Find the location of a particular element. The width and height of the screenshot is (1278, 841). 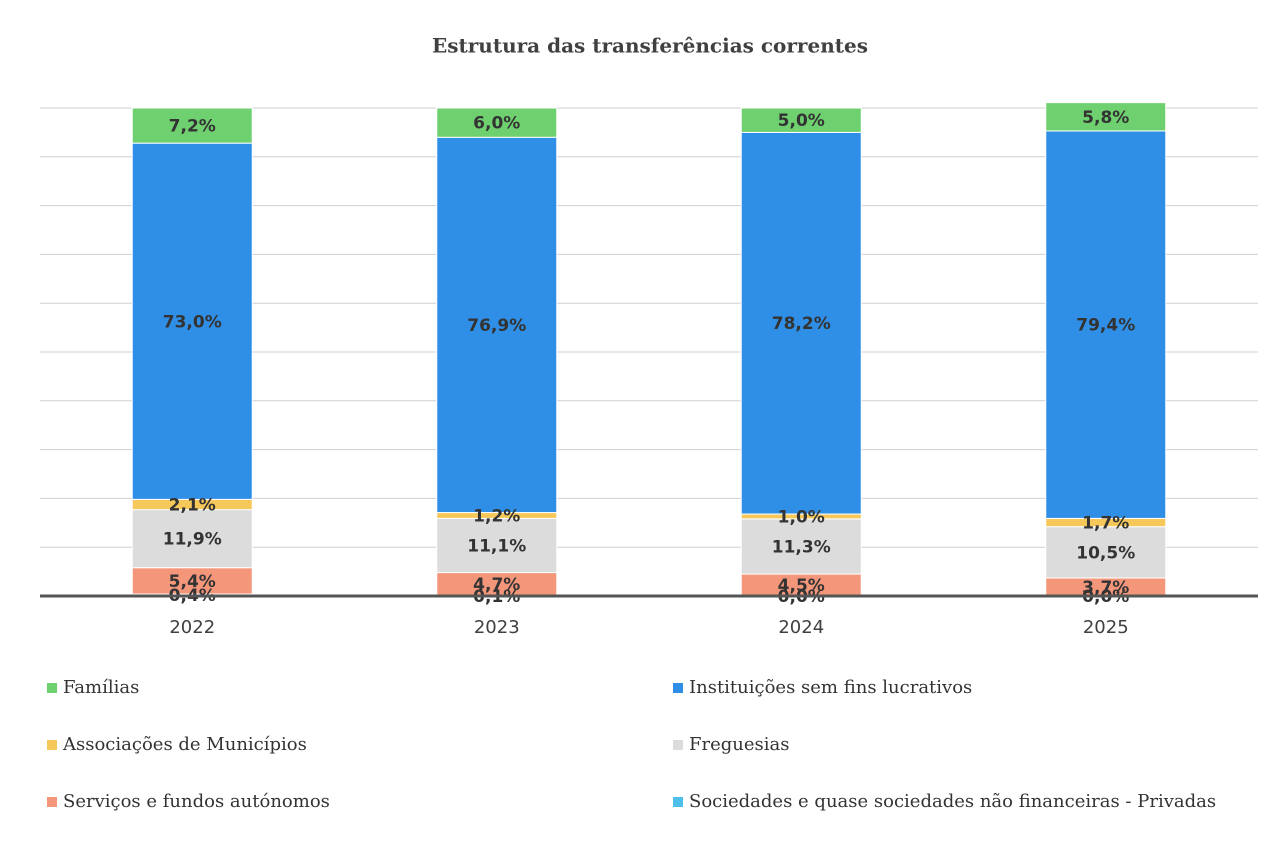

x-tick-label: 2025 is located at coordinates (1106, 627).